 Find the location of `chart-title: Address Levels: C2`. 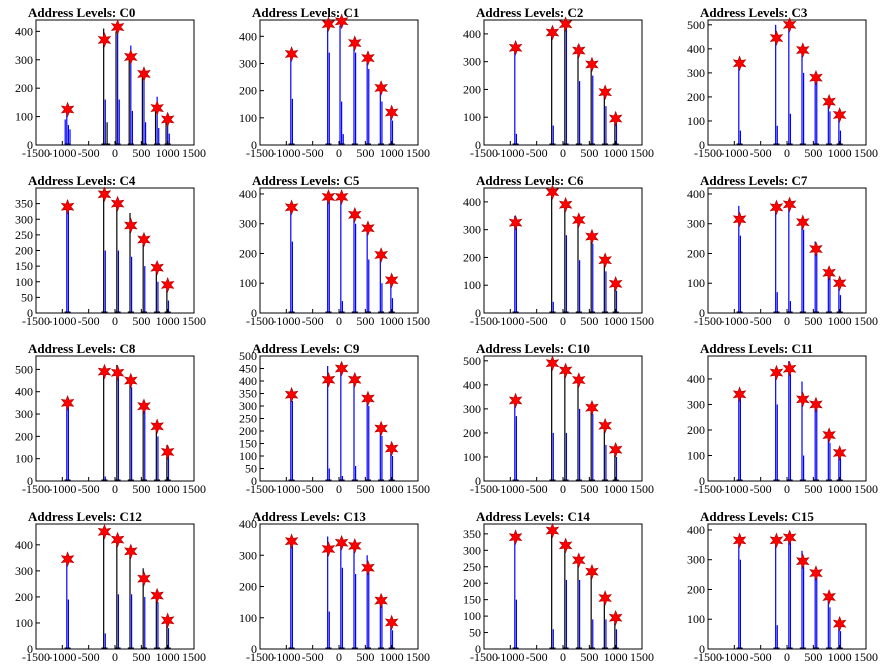

chart-title: Address Levels: C2 is located at coordinates (530, 12).